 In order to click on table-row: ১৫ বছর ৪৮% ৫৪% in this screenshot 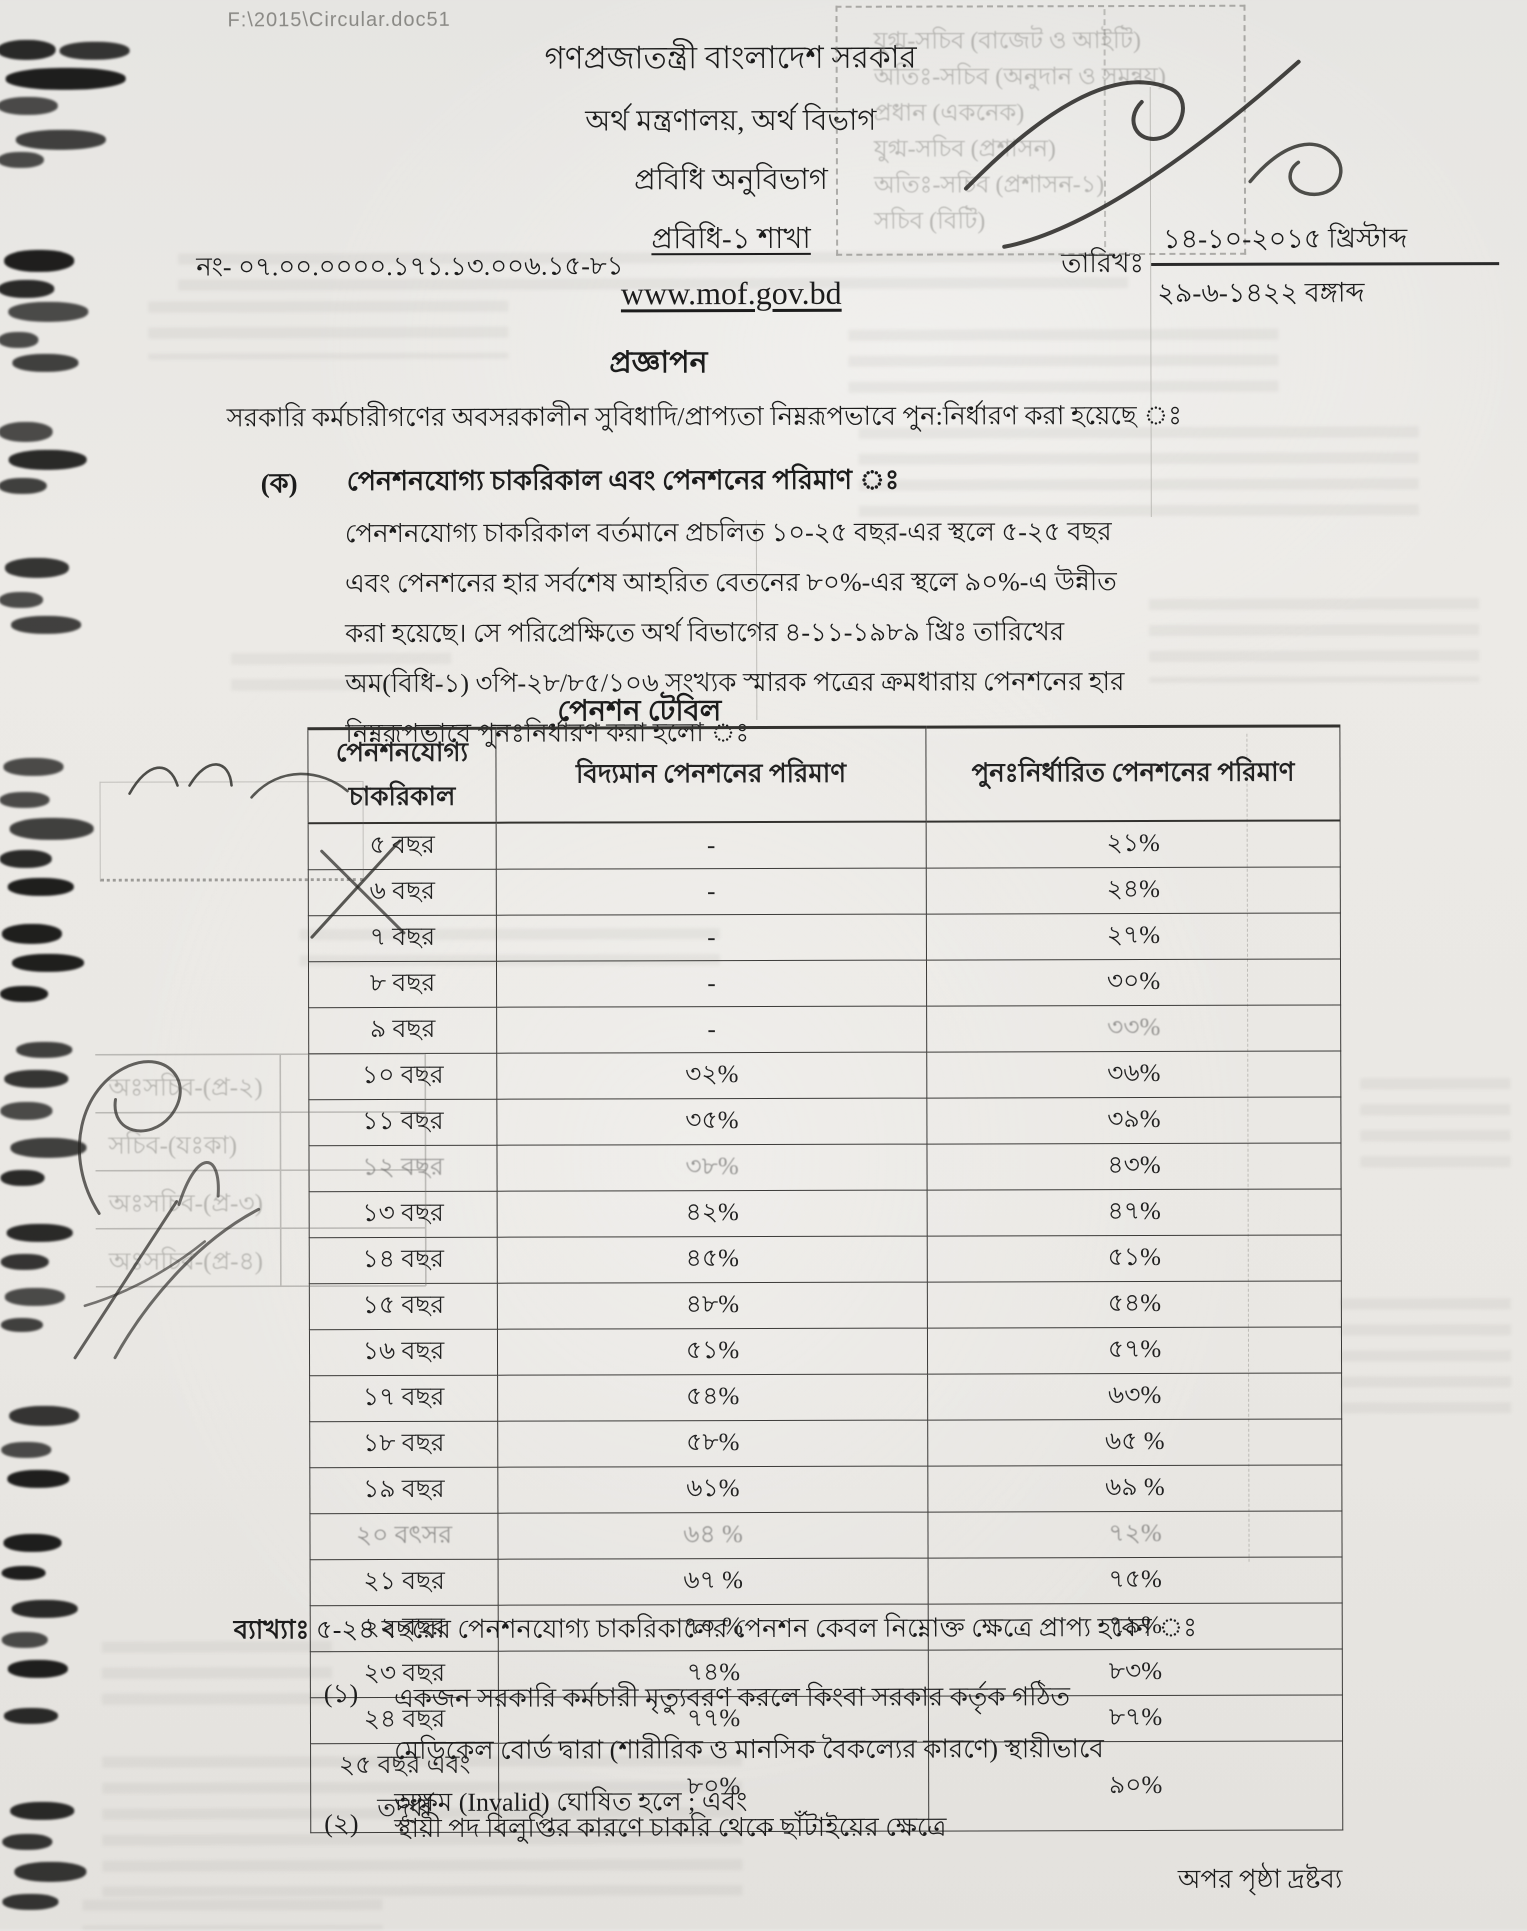, I will do `click(825, 1305)`.